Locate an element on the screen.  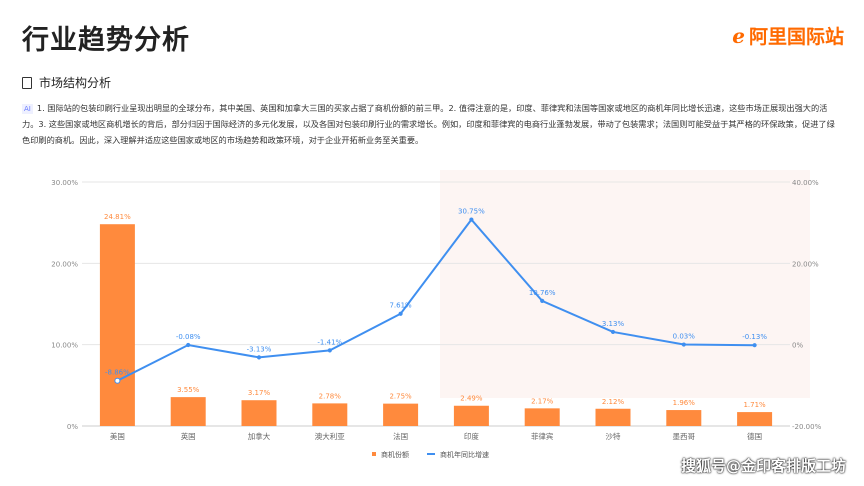
right-axis-tick: -20.00% is located at coordinates (807, 427).